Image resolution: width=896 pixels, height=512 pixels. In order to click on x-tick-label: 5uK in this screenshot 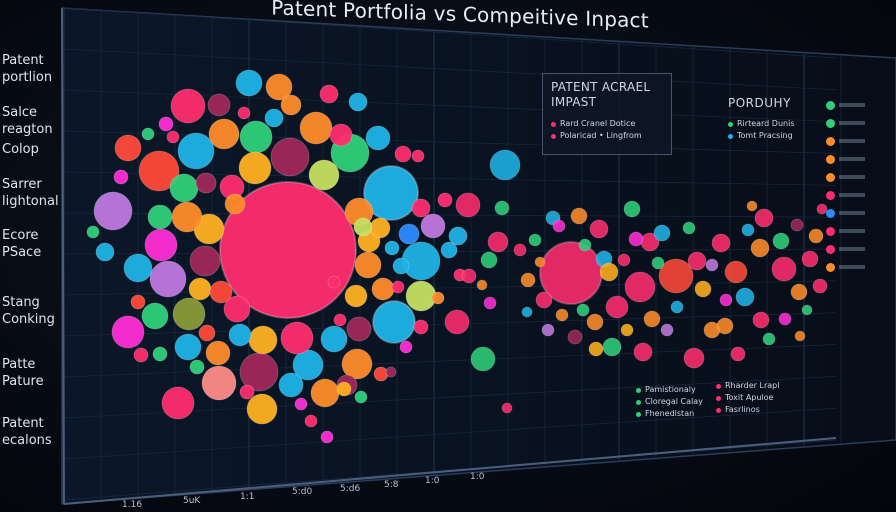, I will do `click(192, 501)`.